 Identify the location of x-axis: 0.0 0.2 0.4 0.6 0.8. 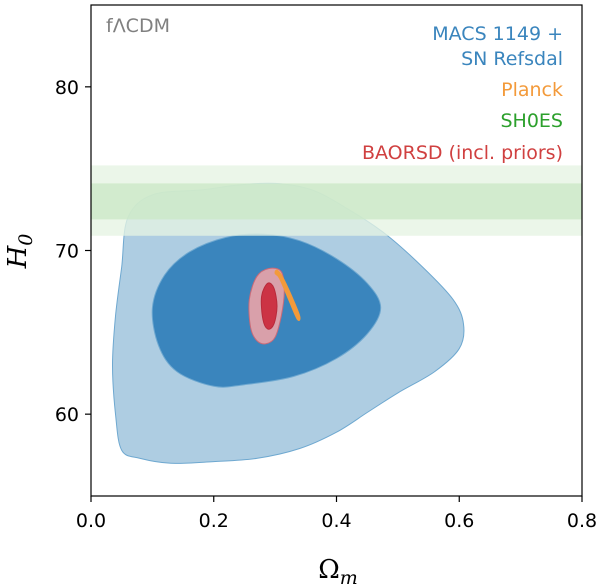
(336, 514).